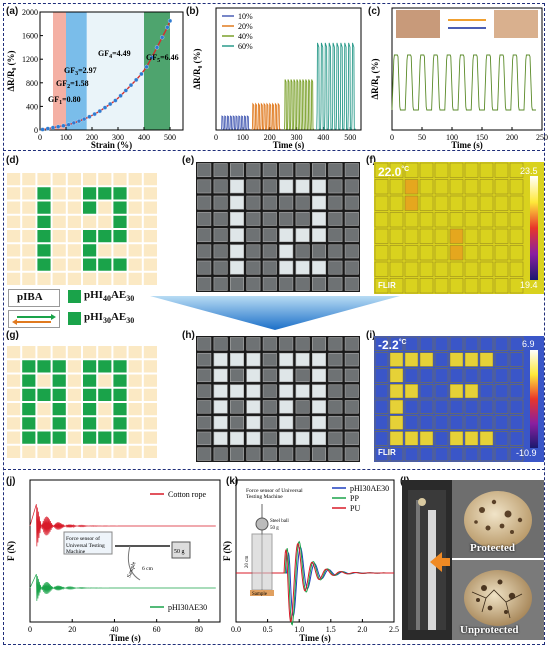  What do you see at coordinates (66, 137) in the screenshot?
I see `x-tick-label: 100` at bounding box center [66, 137].